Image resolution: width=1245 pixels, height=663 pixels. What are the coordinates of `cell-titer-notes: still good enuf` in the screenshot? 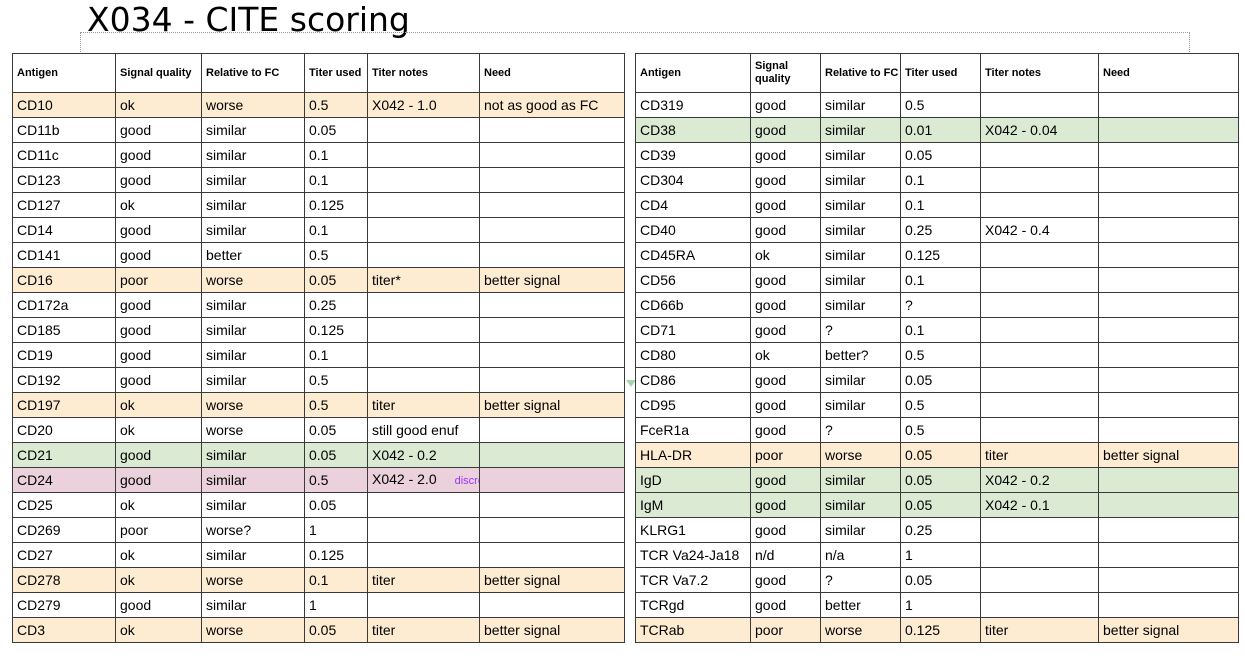 It's located at (423, 430).